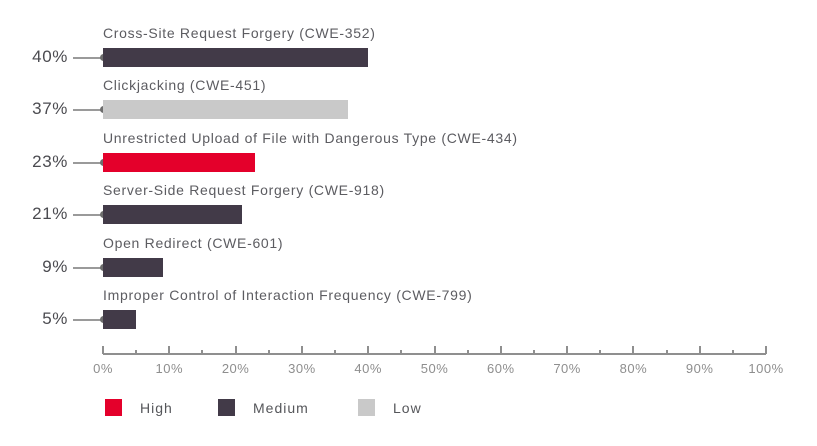 The height and width of the screenshot is (446, 817). Describe the element at coordinates (501, 368) in the screenshot. I see `x-axis-tick-label: 60%` at that location.